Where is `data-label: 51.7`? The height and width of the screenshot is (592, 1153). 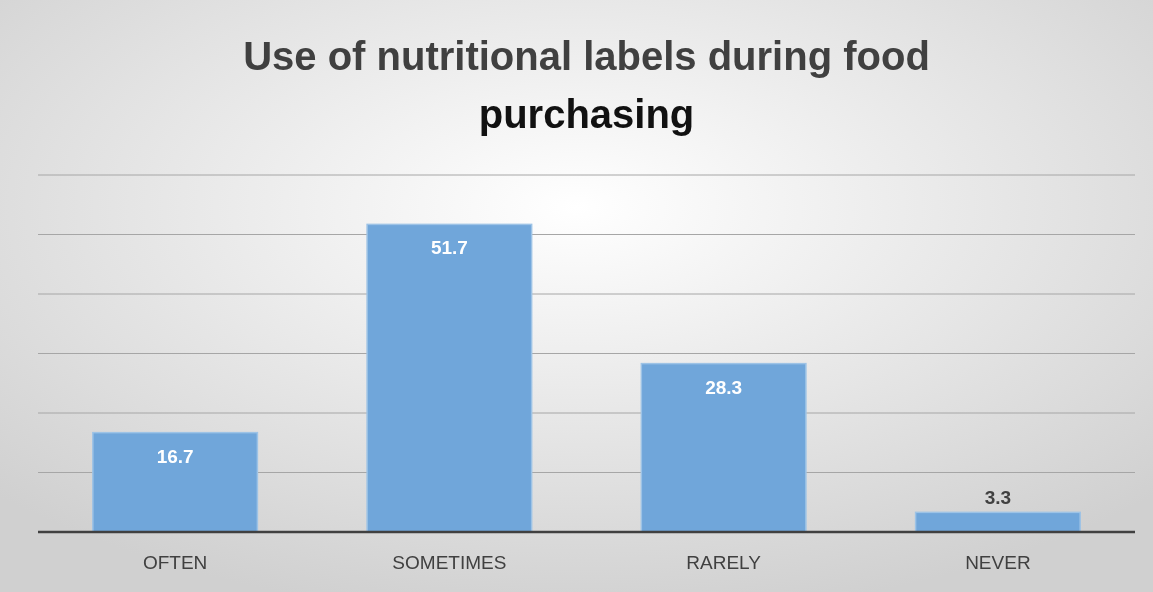 data-label: 51.7 is located at coordinates (449, 248).